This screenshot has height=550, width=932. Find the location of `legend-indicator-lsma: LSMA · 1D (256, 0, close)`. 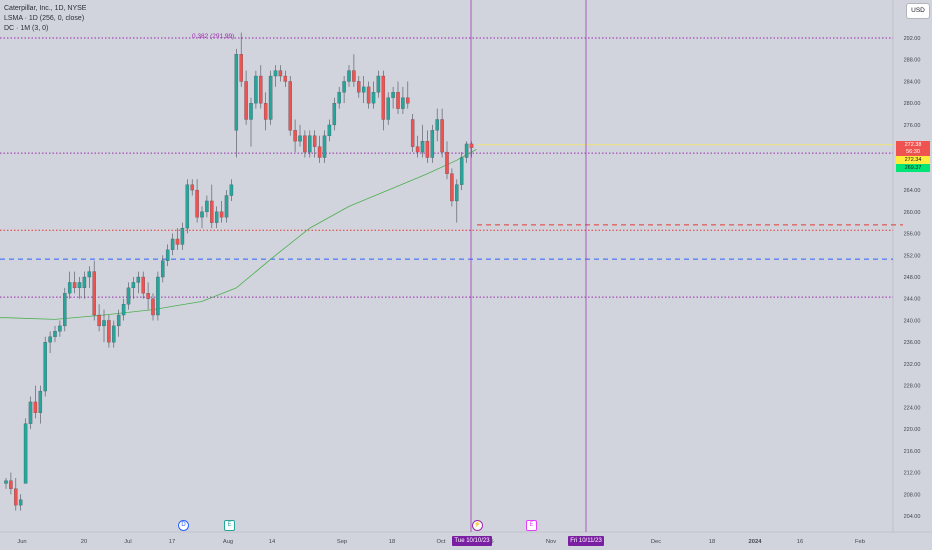

legend-indicator-lsma: LSMA · 1D (256, 0, close) is located at coordinates (44, 18).